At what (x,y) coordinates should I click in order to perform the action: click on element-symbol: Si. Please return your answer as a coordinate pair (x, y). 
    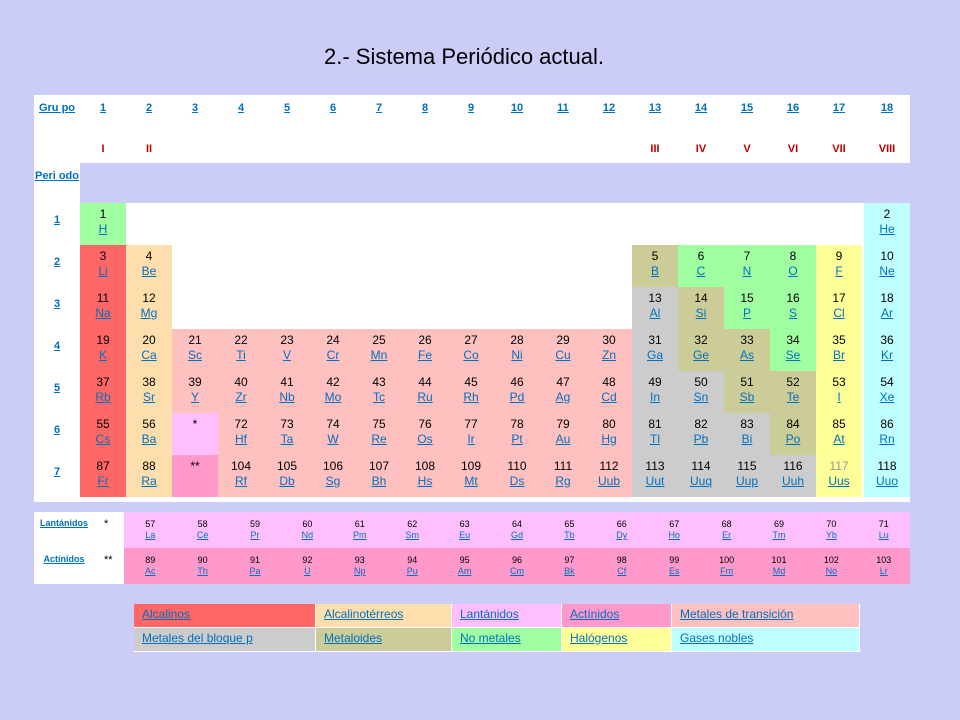
    Looking at the image, I should click on (701, 313).